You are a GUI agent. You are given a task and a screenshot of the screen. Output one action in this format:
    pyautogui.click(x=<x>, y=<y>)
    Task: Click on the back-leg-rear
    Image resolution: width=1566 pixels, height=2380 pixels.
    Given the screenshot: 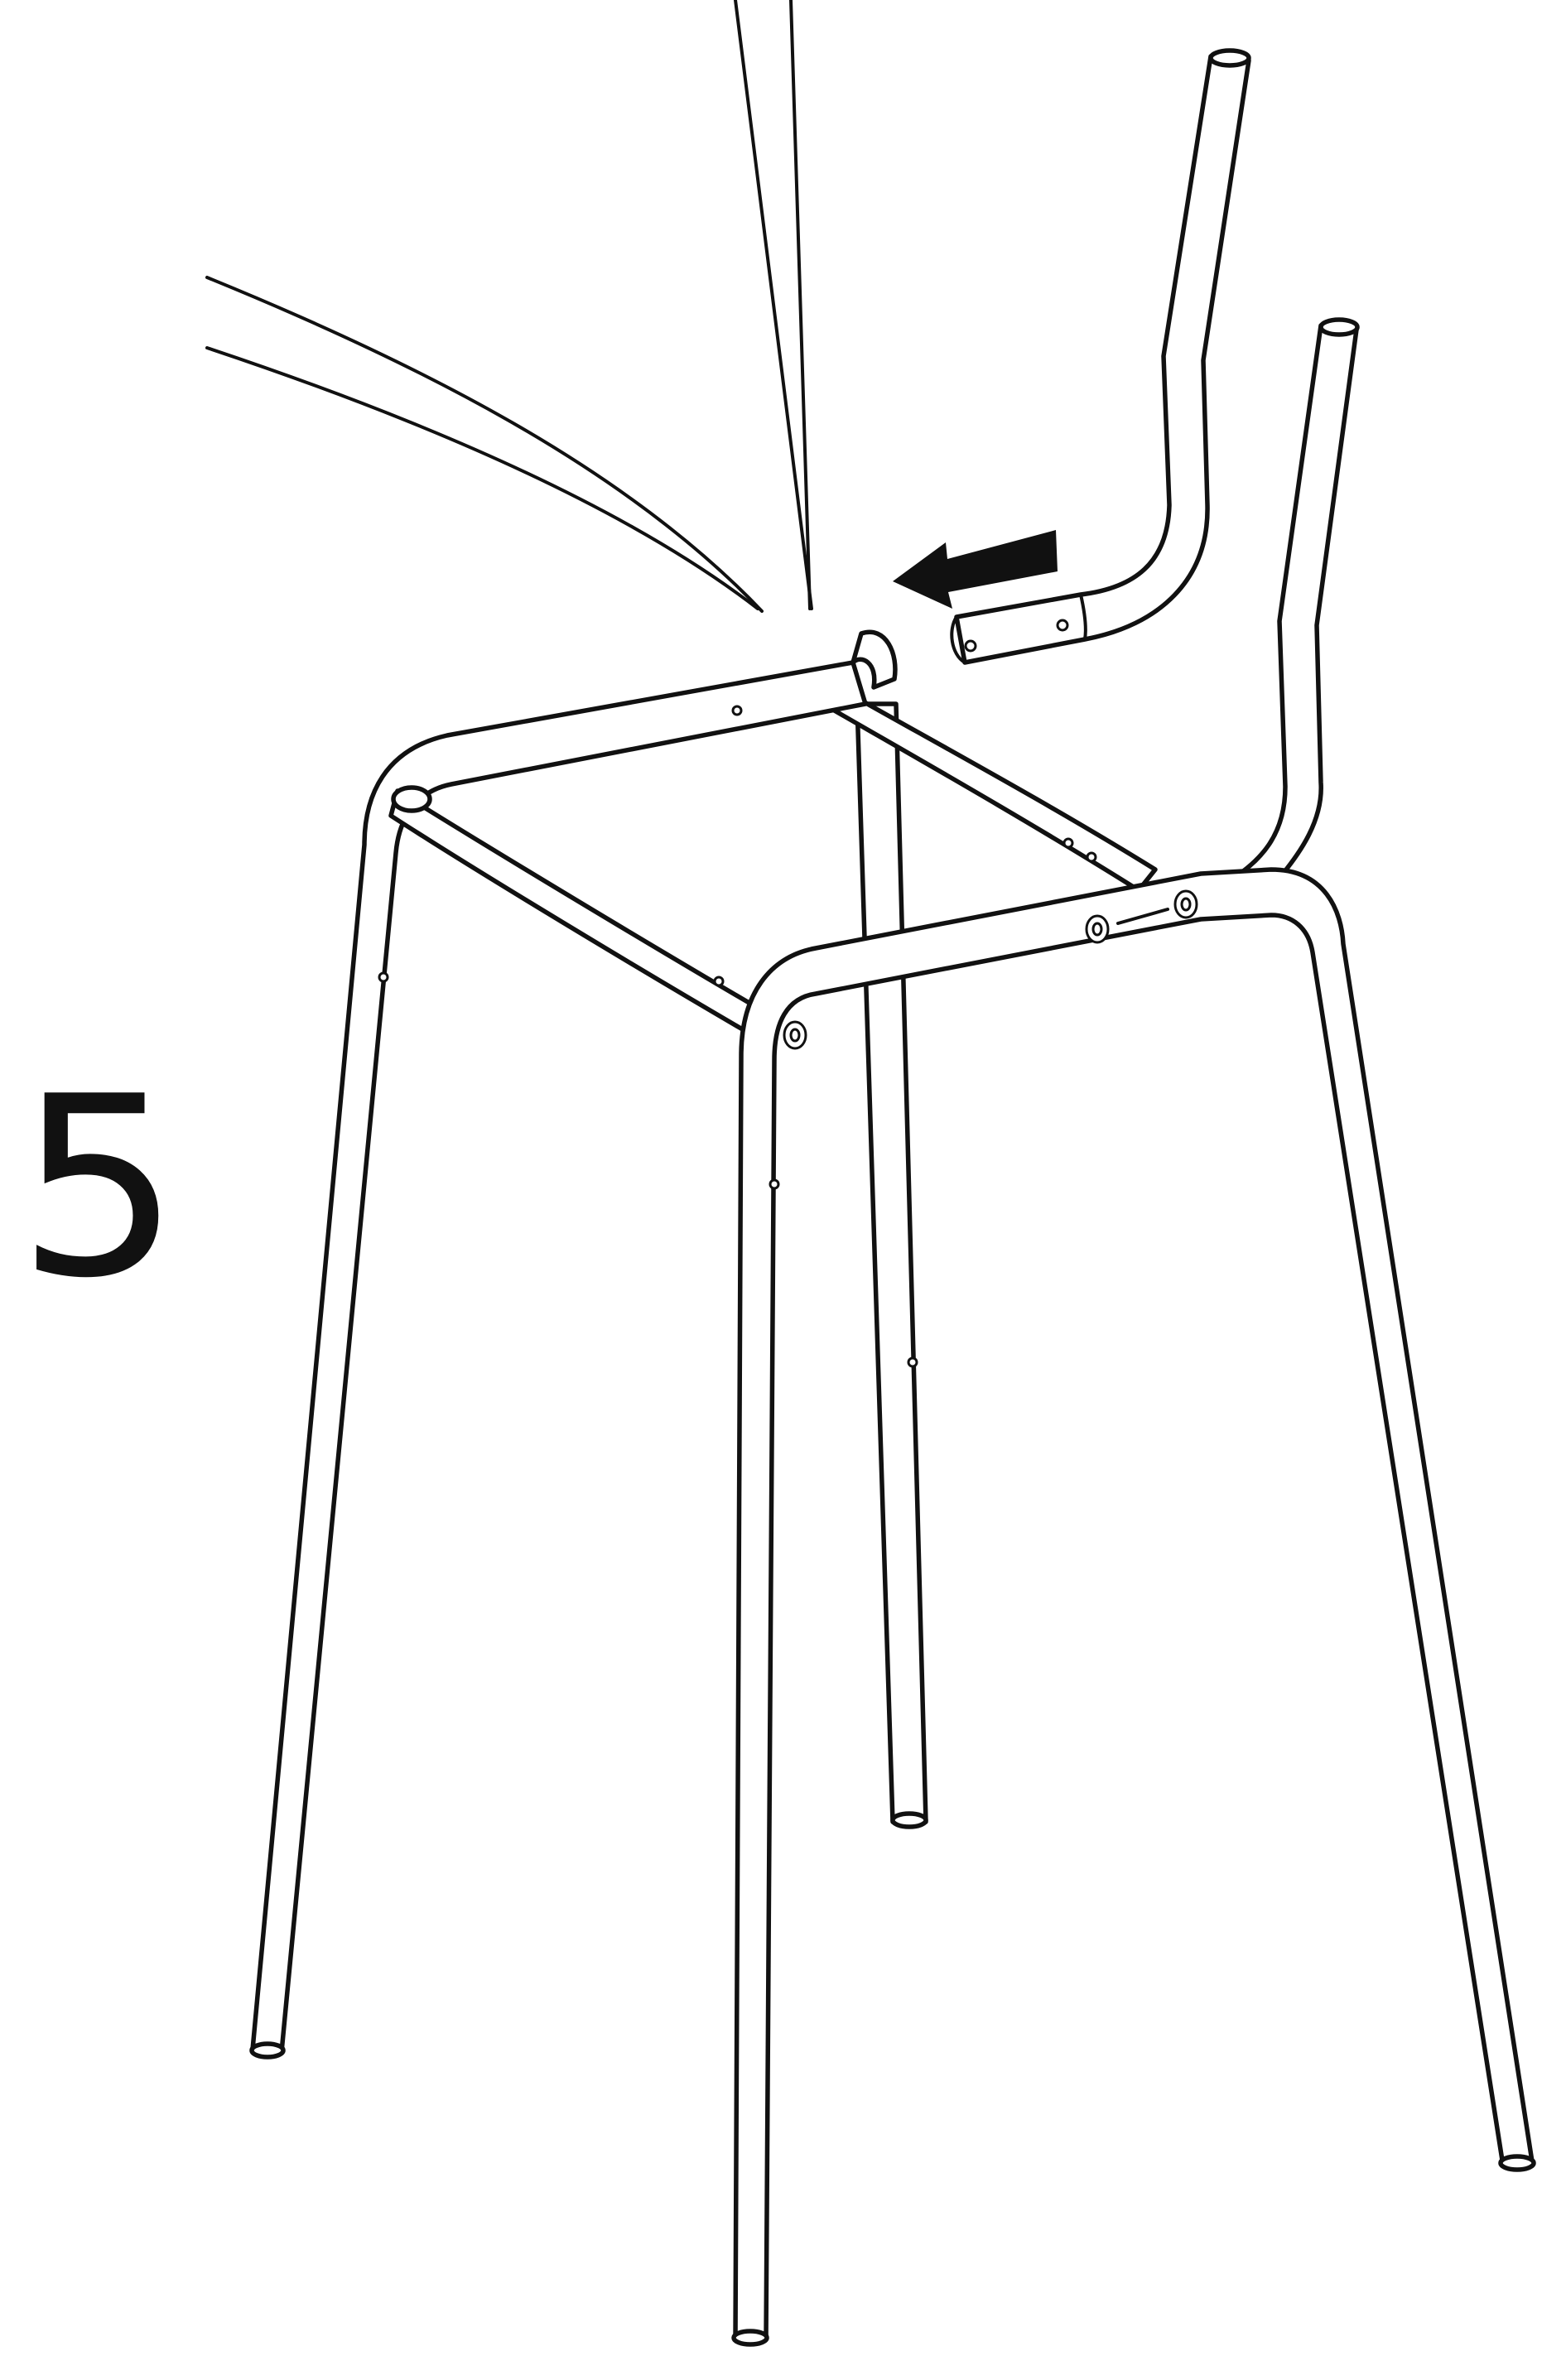 What is the action you would take?
    pyautogui.click(x=891, y=1265)
    